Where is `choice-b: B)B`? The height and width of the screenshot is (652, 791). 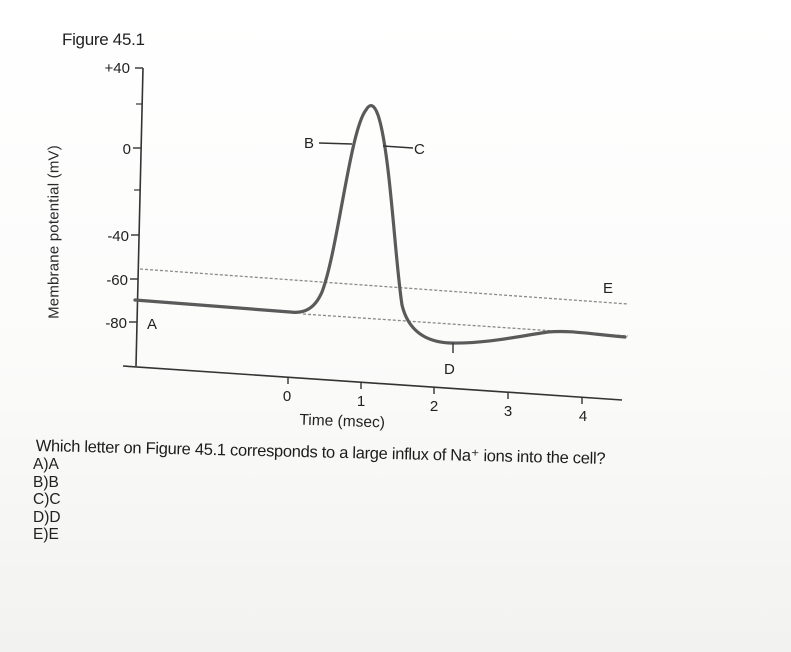 choice-b: B)B is located at coordinates (46, 482).